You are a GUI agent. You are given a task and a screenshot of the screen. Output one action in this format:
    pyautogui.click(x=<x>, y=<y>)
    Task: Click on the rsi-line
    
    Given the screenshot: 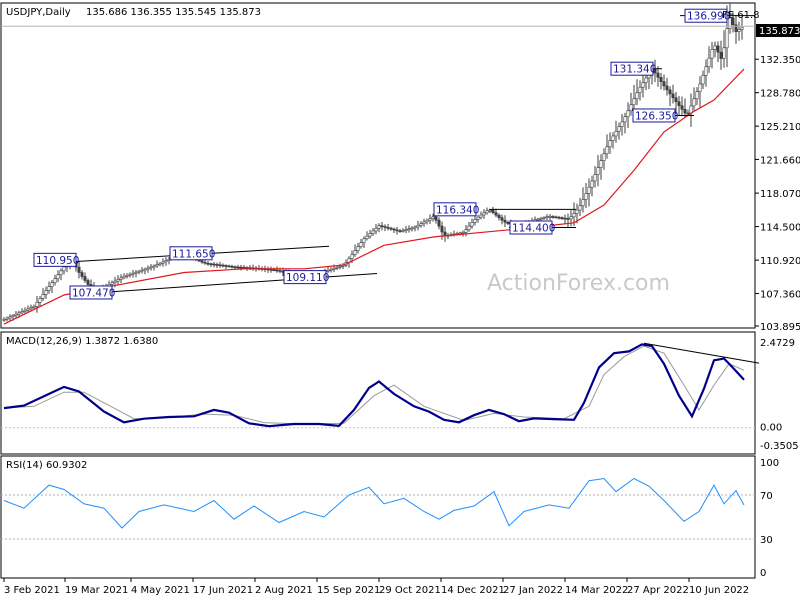 What is the action you would take?
    pyautogui.click(x=374, y=503)
    